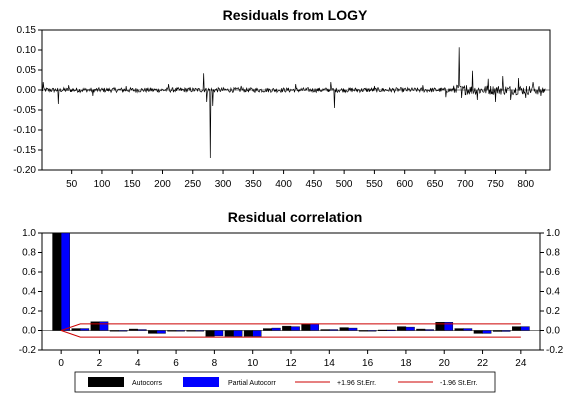 Image resolution: width=565 pixels, height=394 pixels. What do you see at coordinates (374, 184) in the screenshot?
I see `x-tick-label: 550` at bounding box center [374, 184].